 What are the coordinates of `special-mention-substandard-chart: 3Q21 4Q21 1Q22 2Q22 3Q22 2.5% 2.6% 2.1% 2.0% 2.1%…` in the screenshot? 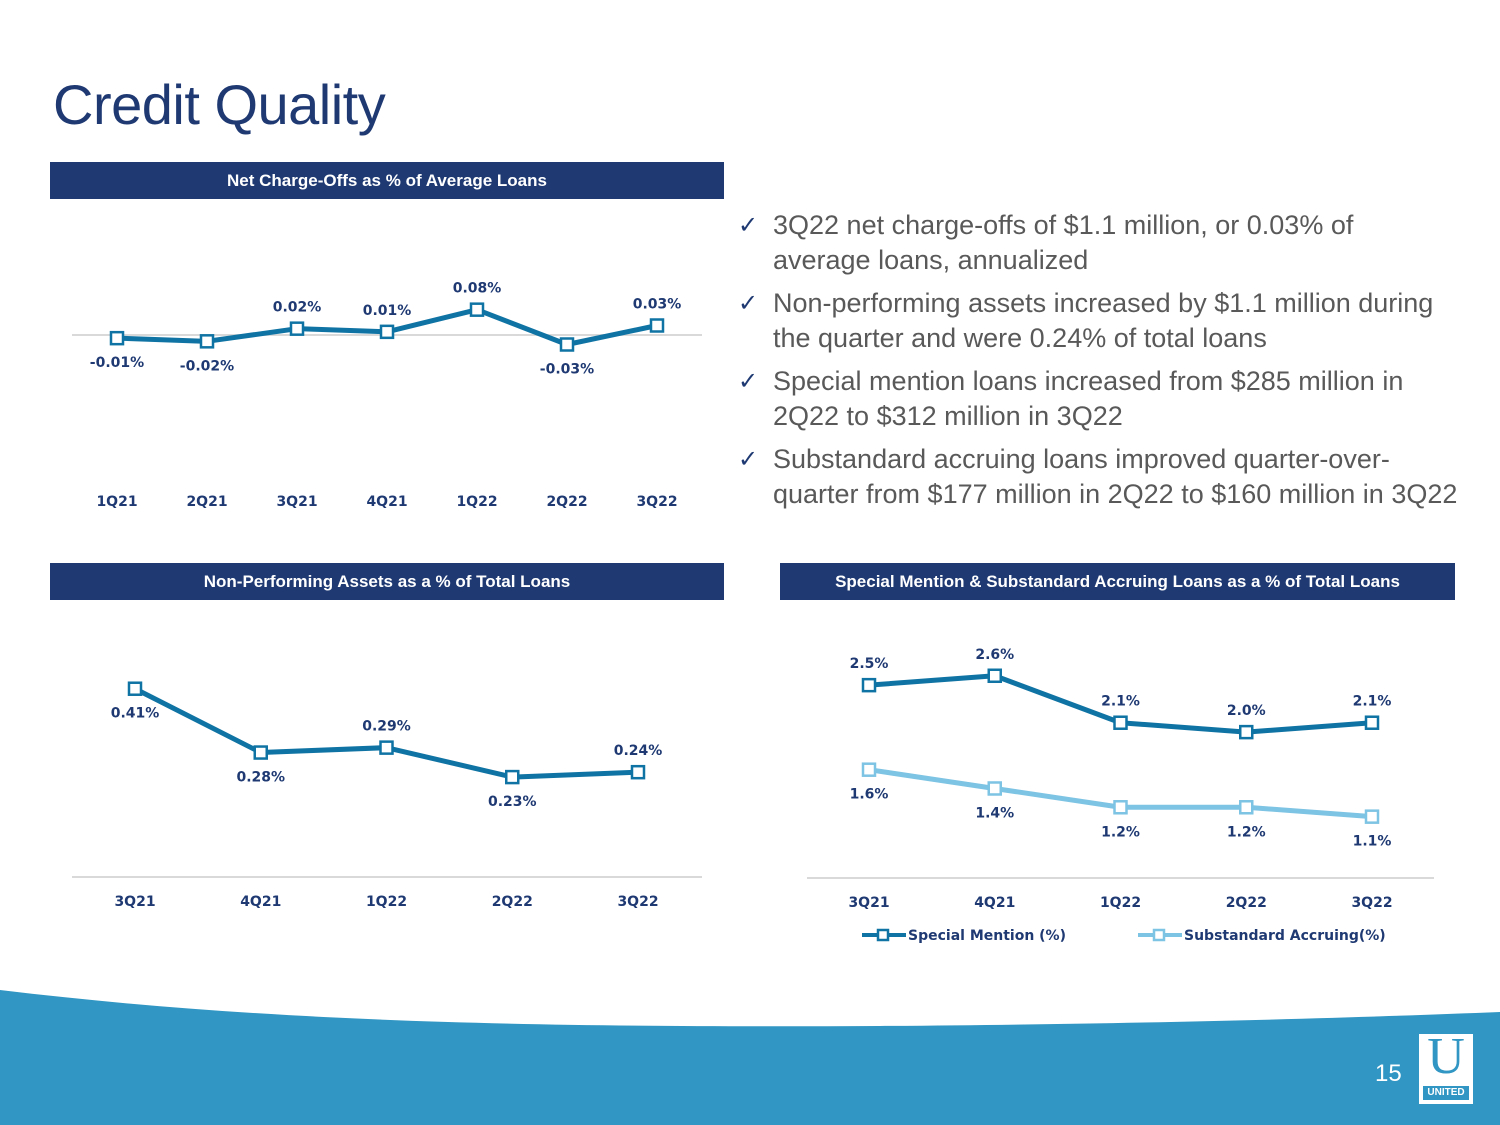 It's located at (1120, 795).